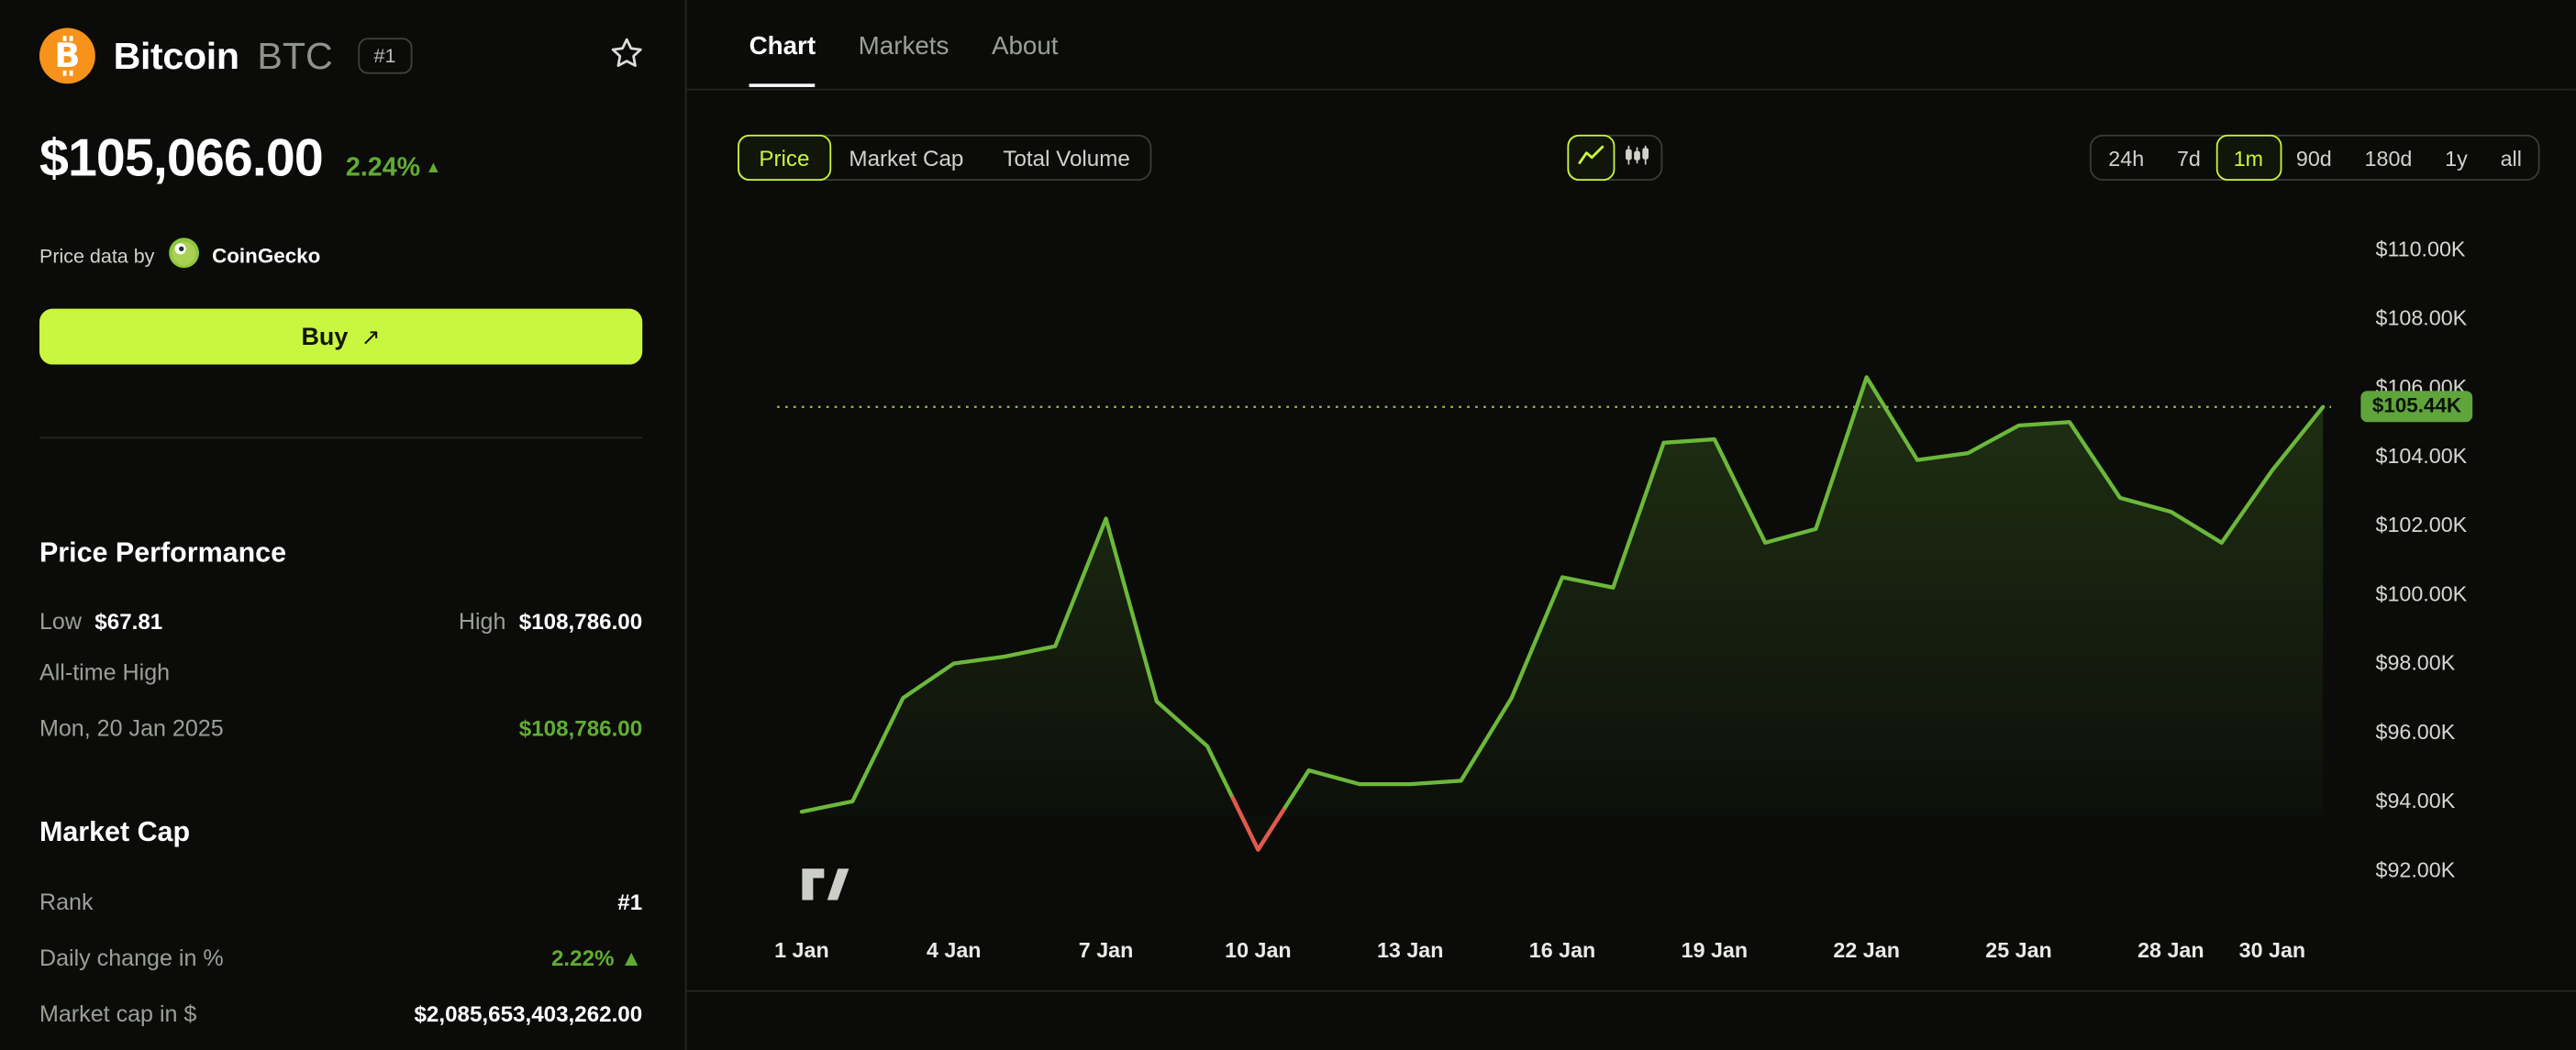 The width and height of the screenshot is (2576, 1050). Describe the element at coordinates (1631, 990) in the screenshot. I see `chart-bottom-divider` at that location.